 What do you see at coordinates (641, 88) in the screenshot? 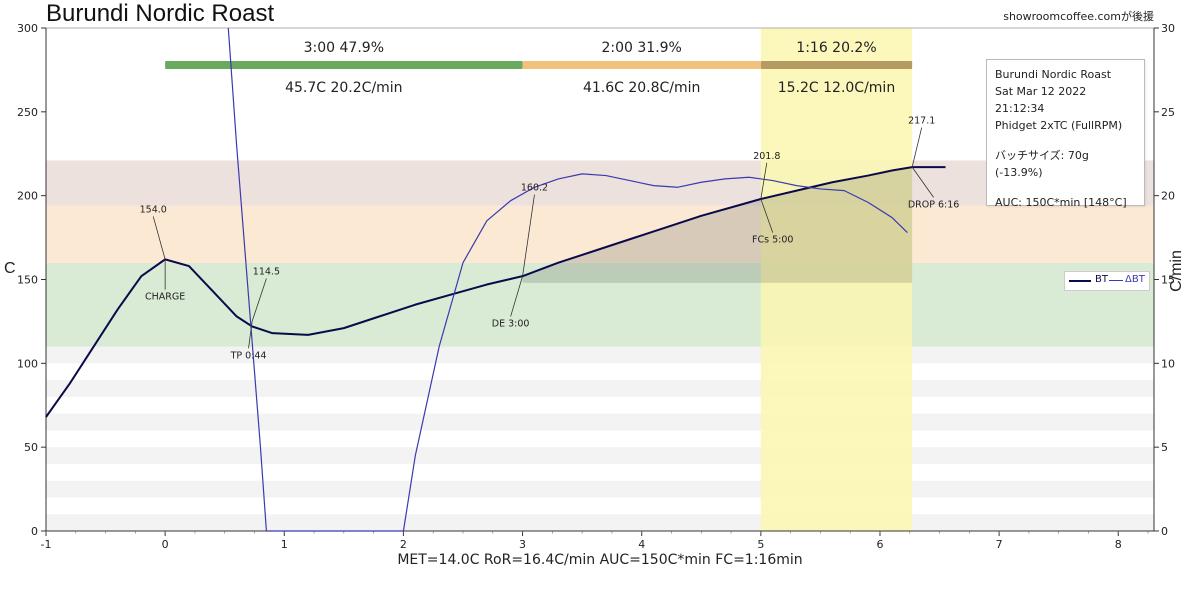
I see `phase-maillard-stats: 41.6C 20.8C/min` at bounding box center [641, 88].